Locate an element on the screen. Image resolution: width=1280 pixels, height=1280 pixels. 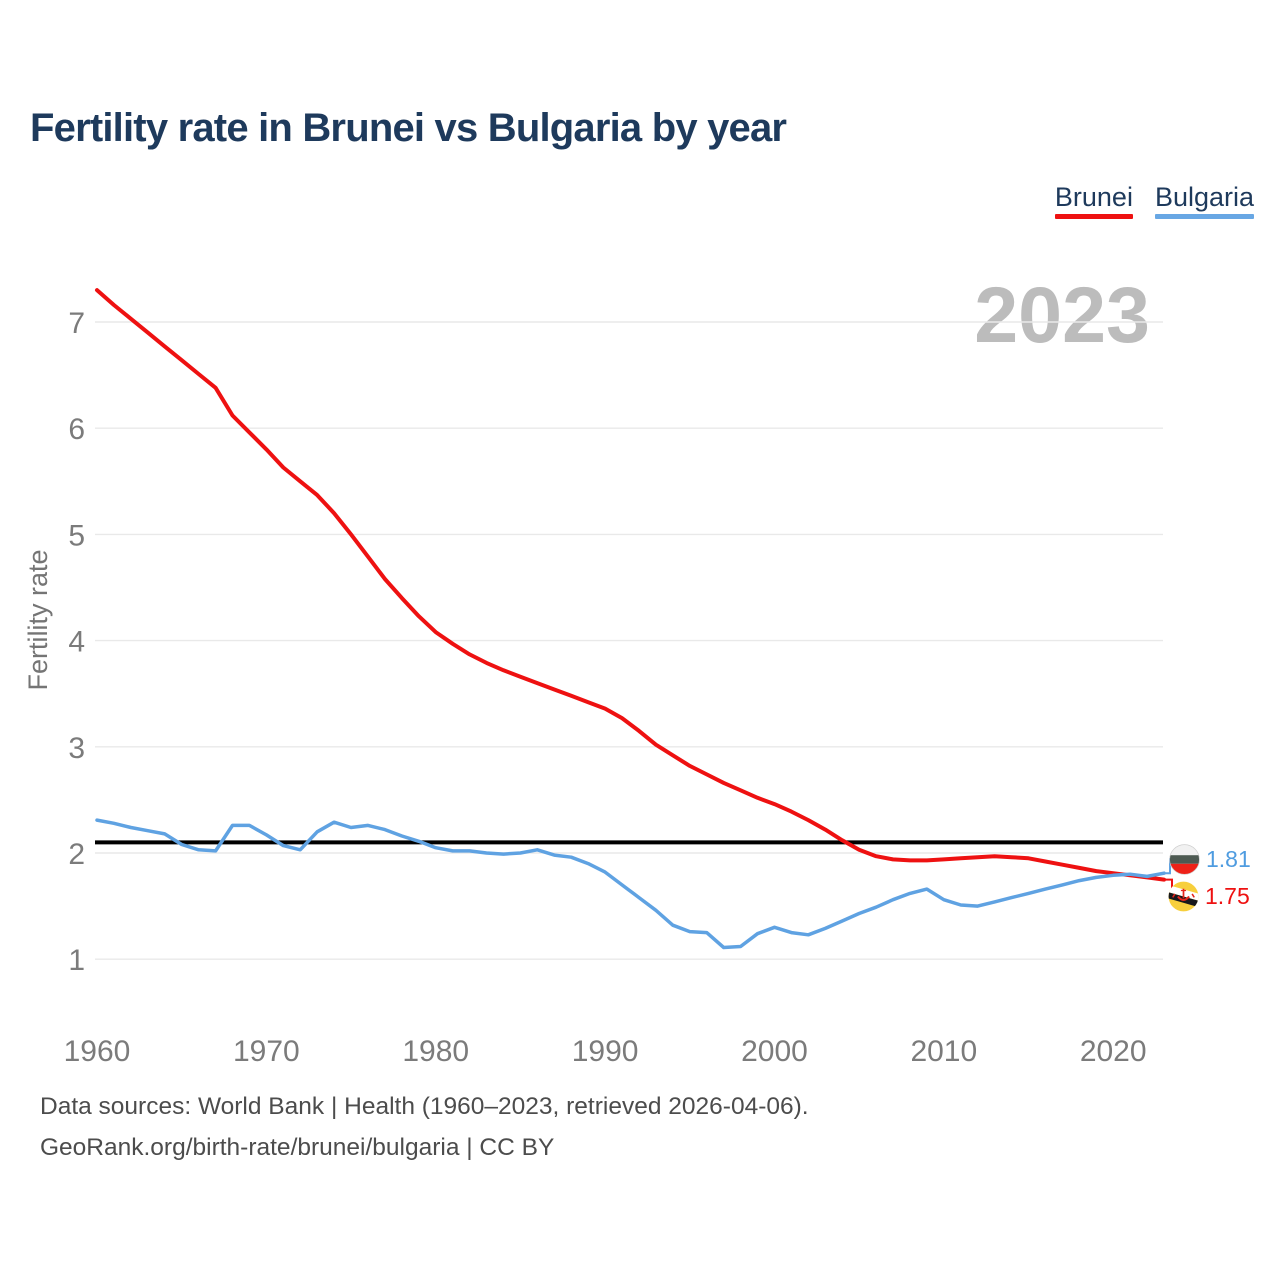
watermark-label: 2023 is located at coordinates (1062, 314).